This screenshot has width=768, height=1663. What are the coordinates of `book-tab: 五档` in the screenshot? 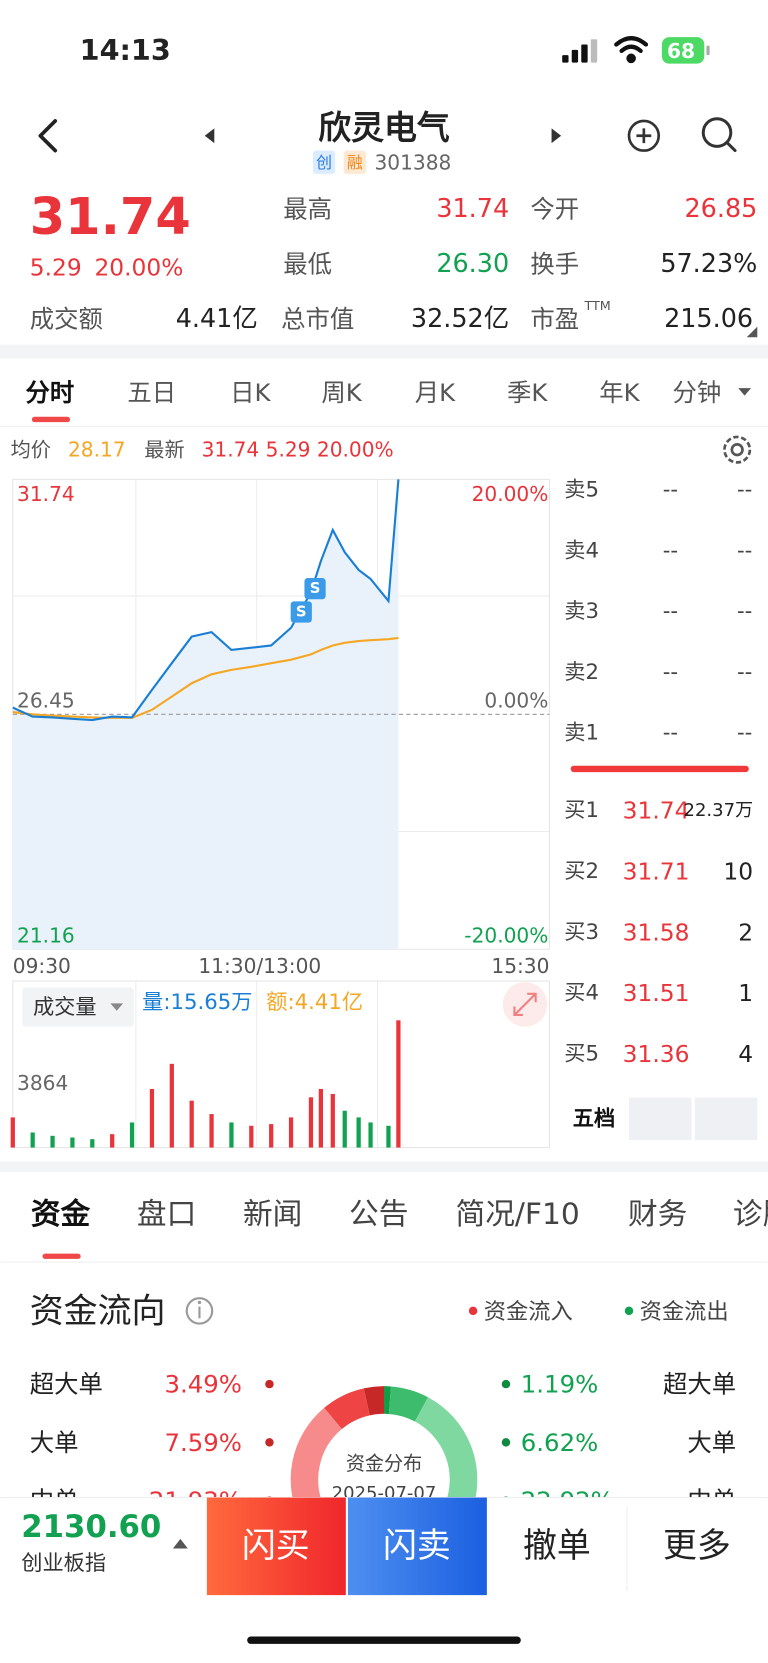 It's located at (594, 1118).